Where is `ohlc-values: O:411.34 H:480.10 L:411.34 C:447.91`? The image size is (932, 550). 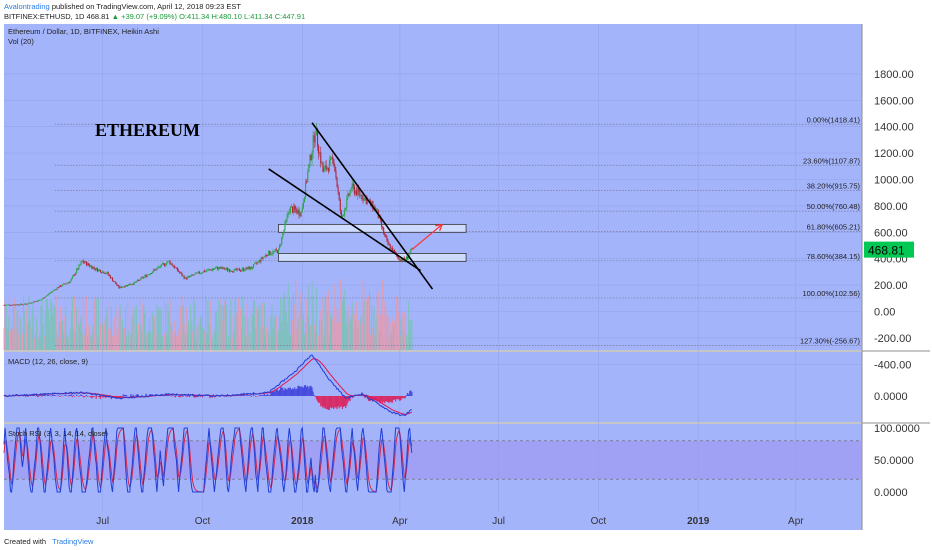 ohlc-values: O:411.34 H:480.10 L:411.34 C:447.91 is located at coordinates (242, 16).